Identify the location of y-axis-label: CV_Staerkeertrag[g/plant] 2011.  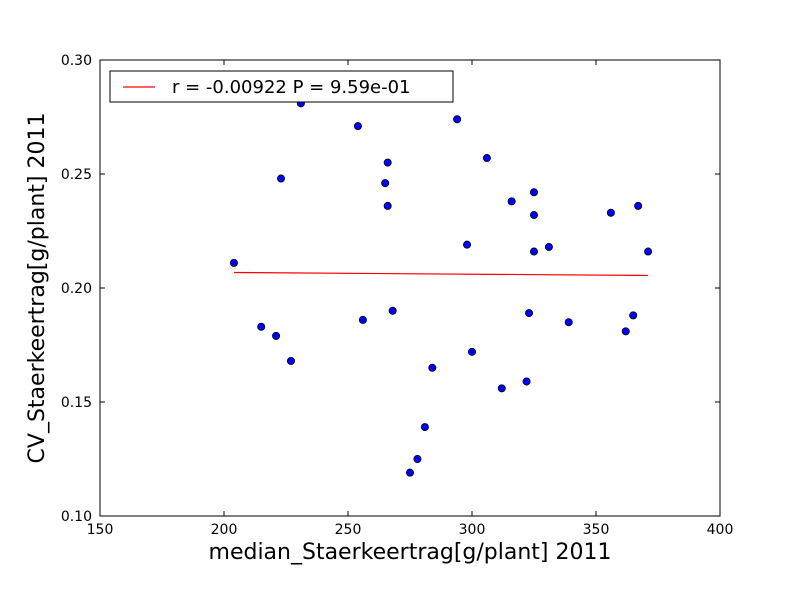
(37, 288).